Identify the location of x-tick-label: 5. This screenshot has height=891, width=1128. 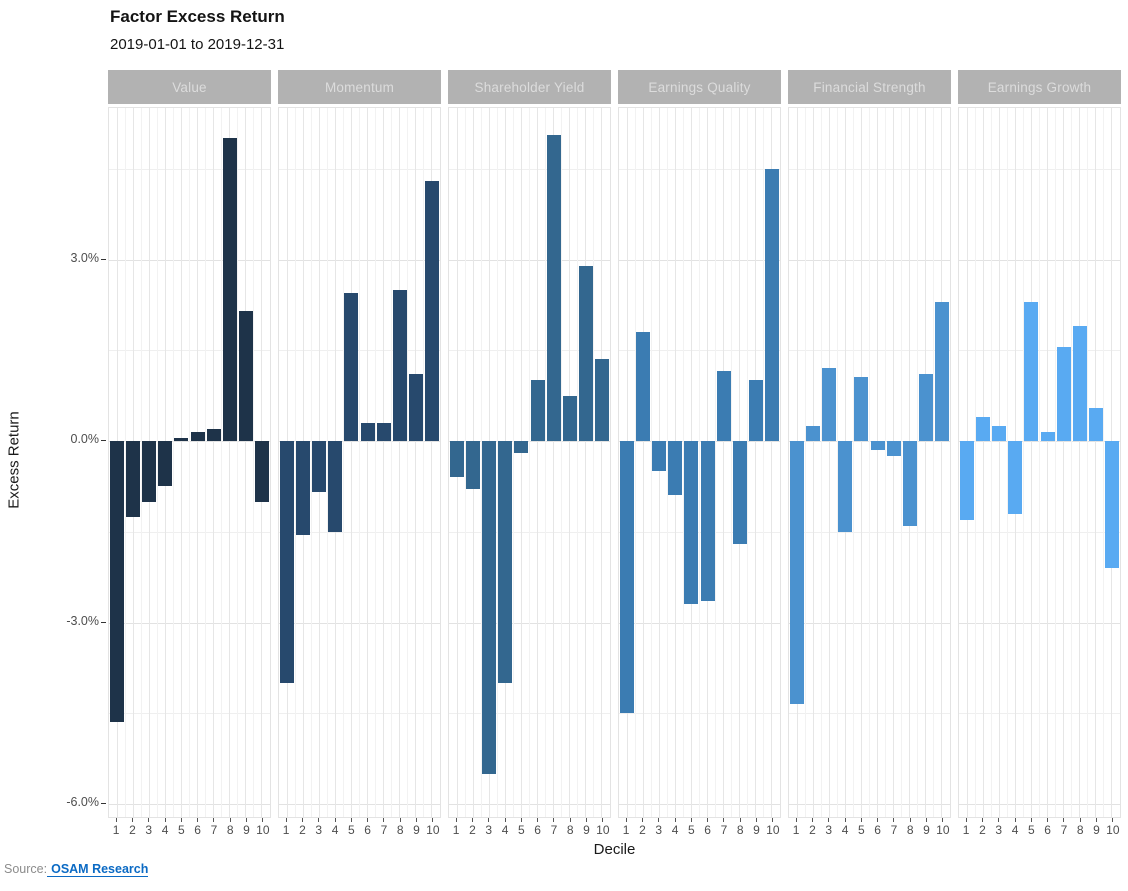
(521, 830).